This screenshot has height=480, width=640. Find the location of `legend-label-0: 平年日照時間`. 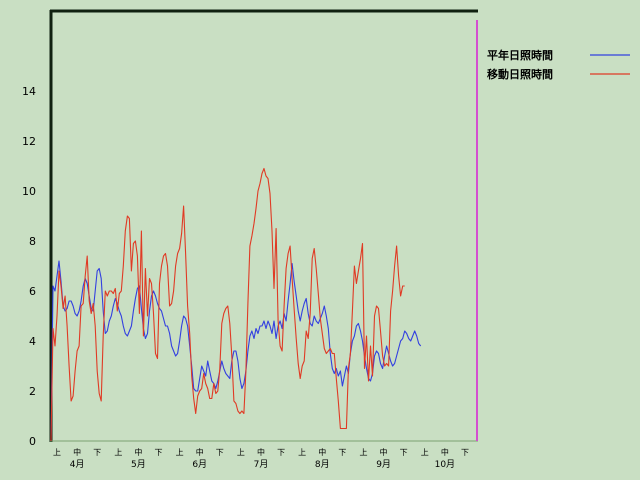

legend-label-0: 平年日照時間 is located at coordinates (520, 55).